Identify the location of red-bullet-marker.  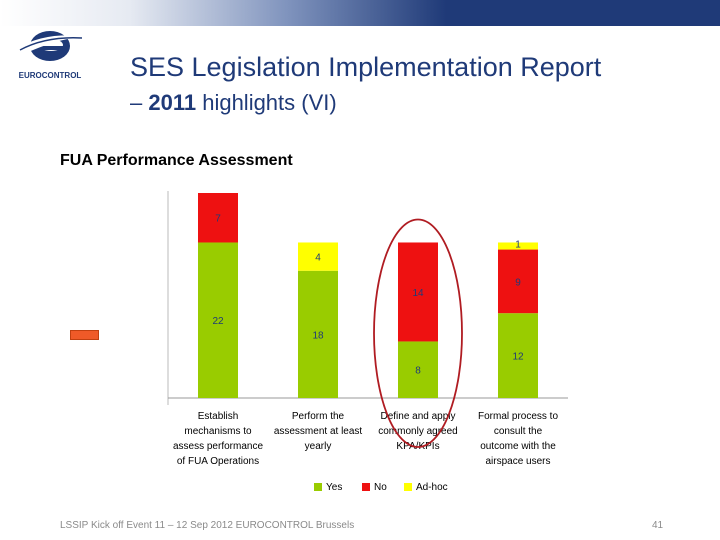
(84, 335).